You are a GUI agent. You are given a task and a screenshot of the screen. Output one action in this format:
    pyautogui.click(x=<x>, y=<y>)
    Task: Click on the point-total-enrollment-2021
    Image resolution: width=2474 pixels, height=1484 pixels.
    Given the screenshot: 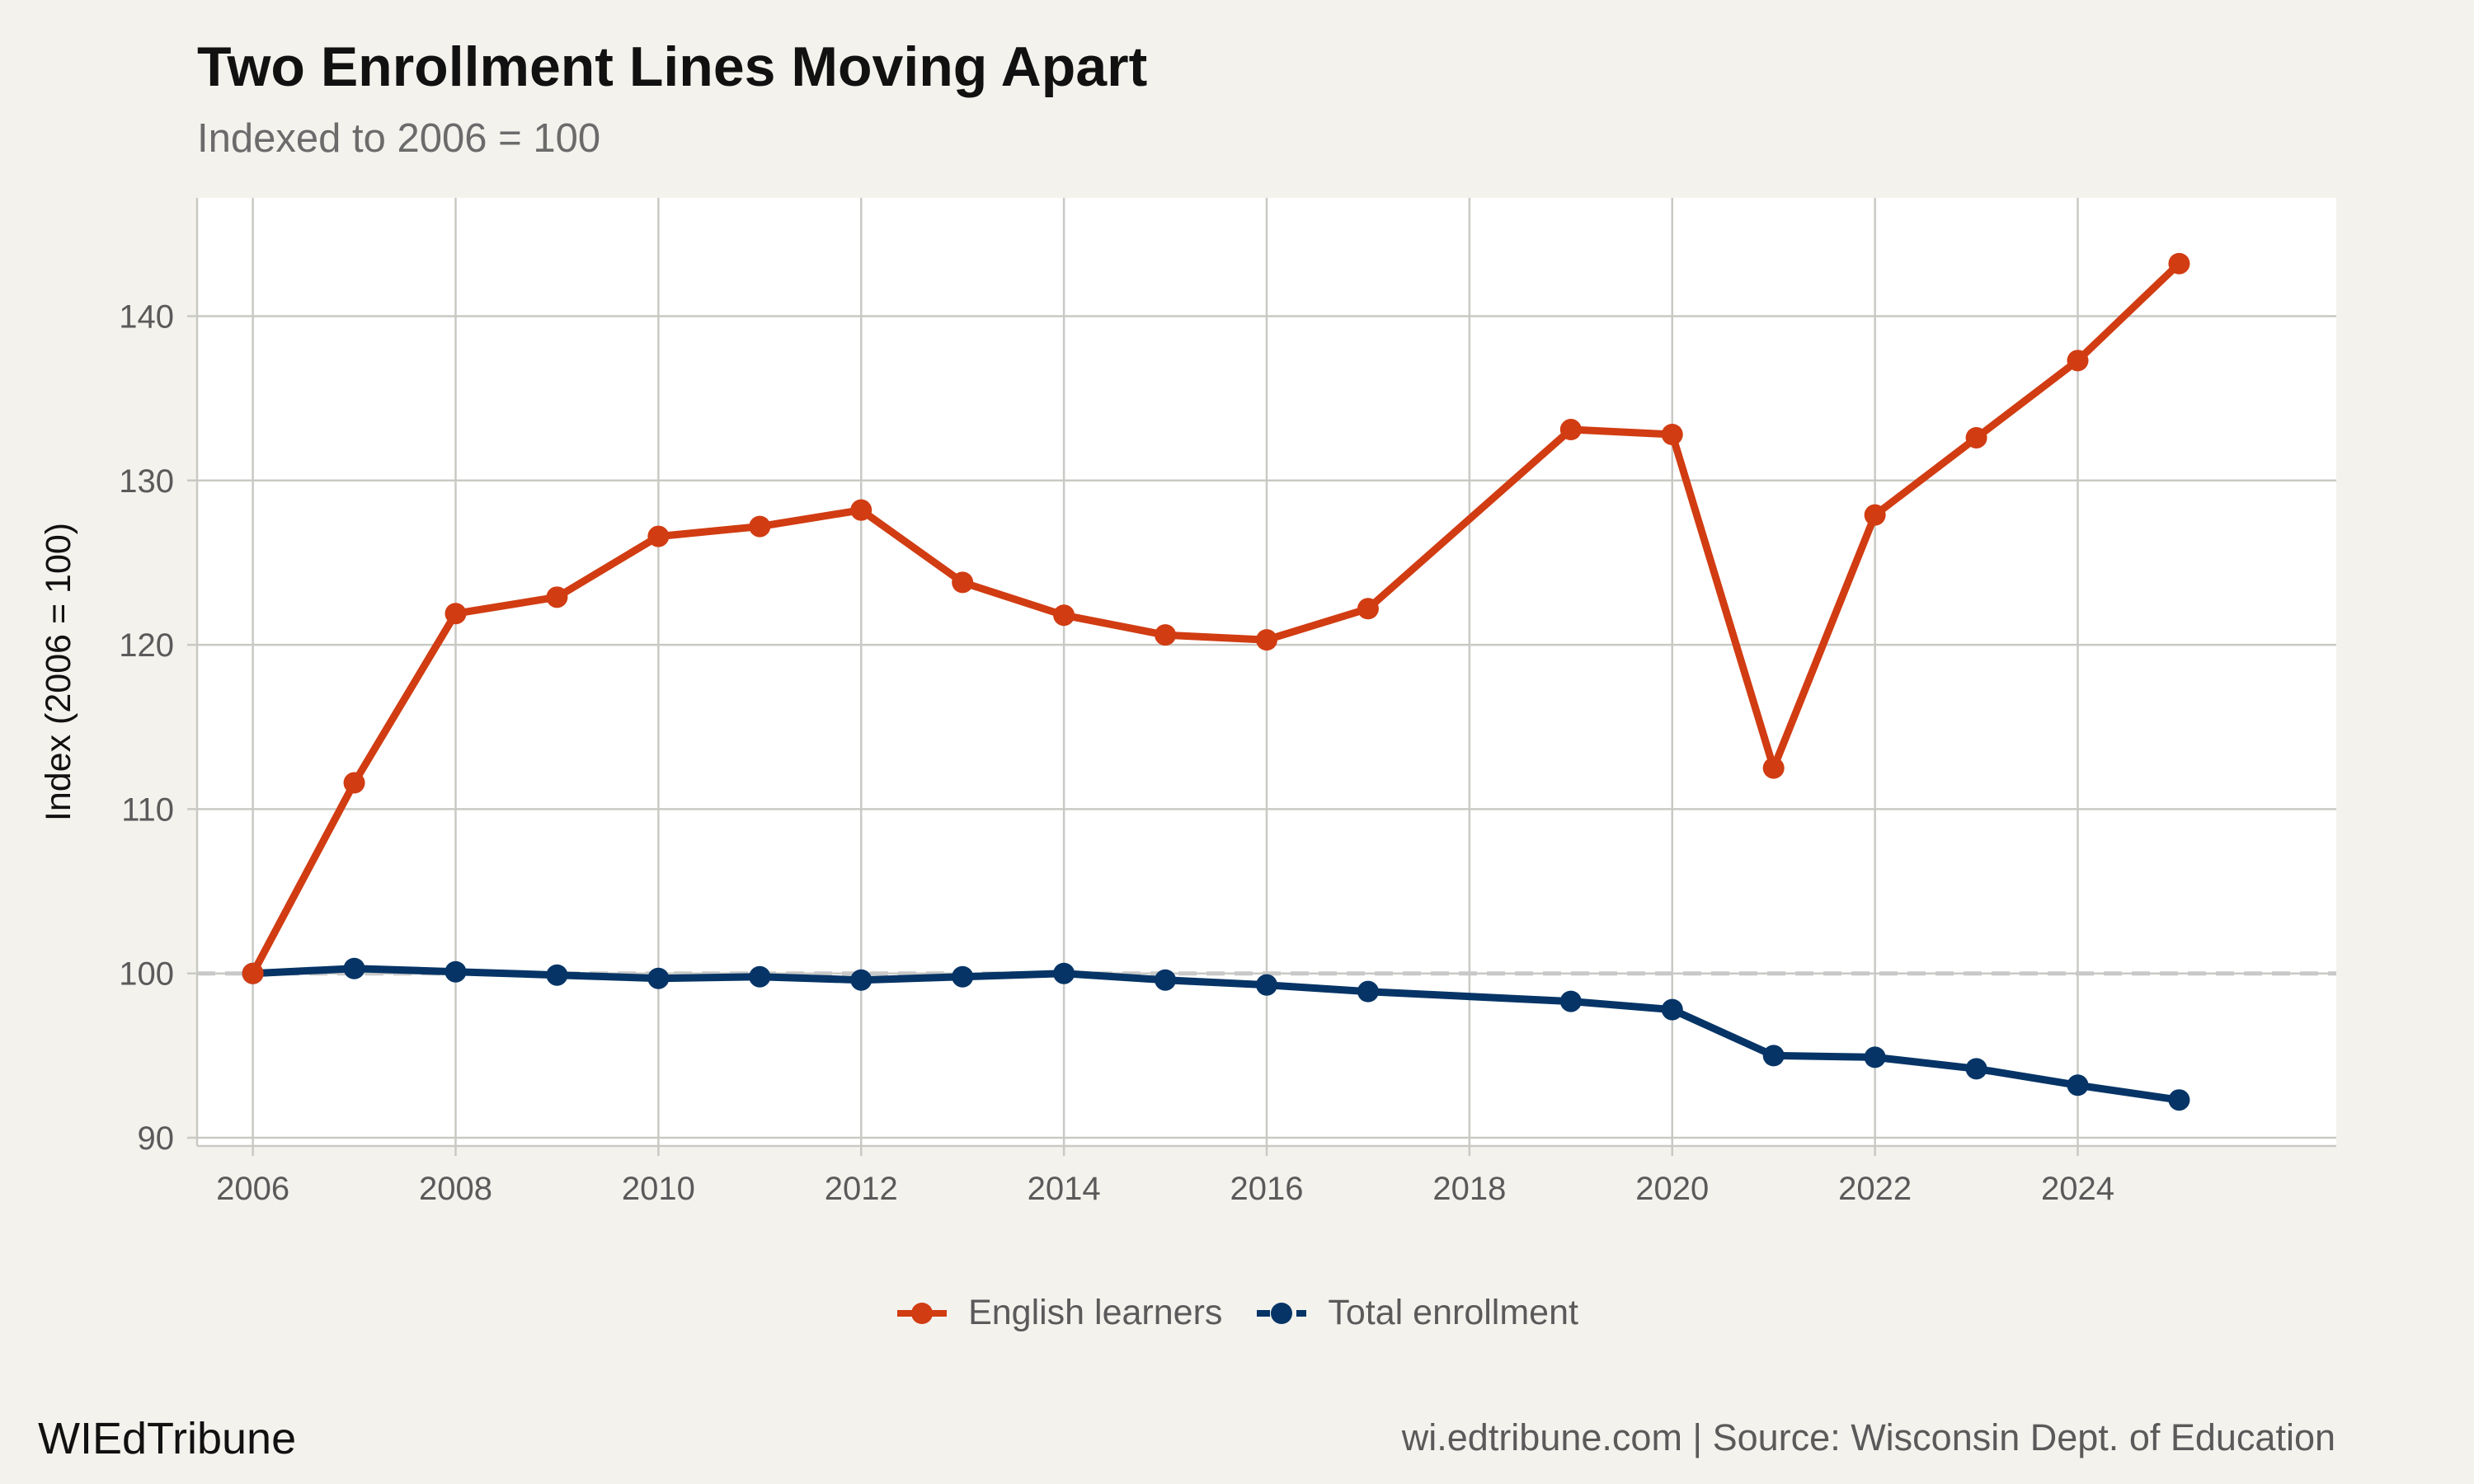 What is the action you would take?
    pyautogui.click(x=1773, y=1056)
    